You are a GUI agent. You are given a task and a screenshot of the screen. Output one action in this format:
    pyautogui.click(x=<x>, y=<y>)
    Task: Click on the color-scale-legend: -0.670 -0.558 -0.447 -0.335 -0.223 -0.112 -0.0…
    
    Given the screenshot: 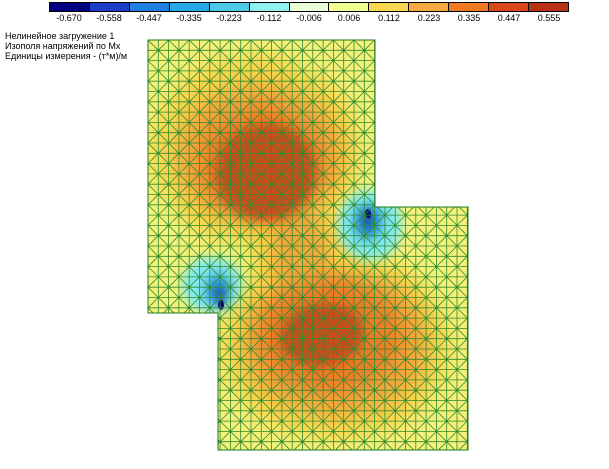 What is the action you would take?
    pyautogui.click(x=309, y=13)
    